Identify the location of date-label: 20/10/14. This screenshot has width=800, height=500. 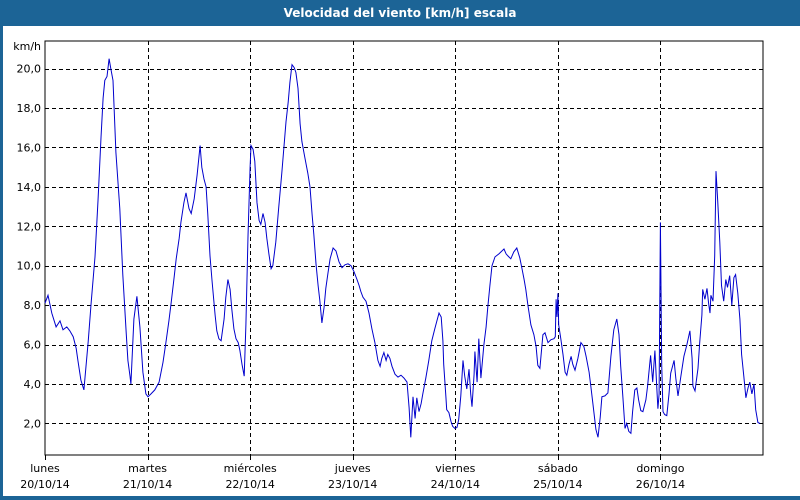
(44, 484).